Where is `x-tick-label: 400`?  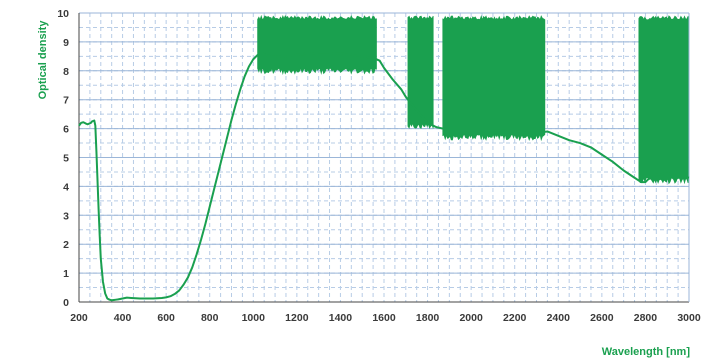
x-tick-label: 400 is located at coordinates (123, 318).